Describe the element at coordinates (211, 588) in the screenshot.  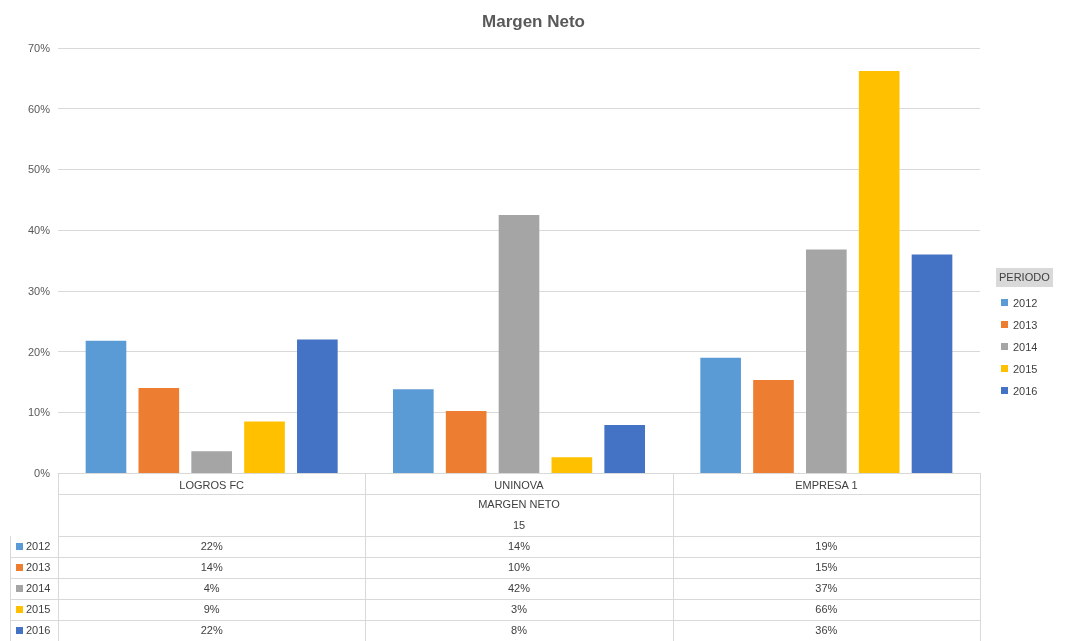
I see `data-label: 4%` at that location.